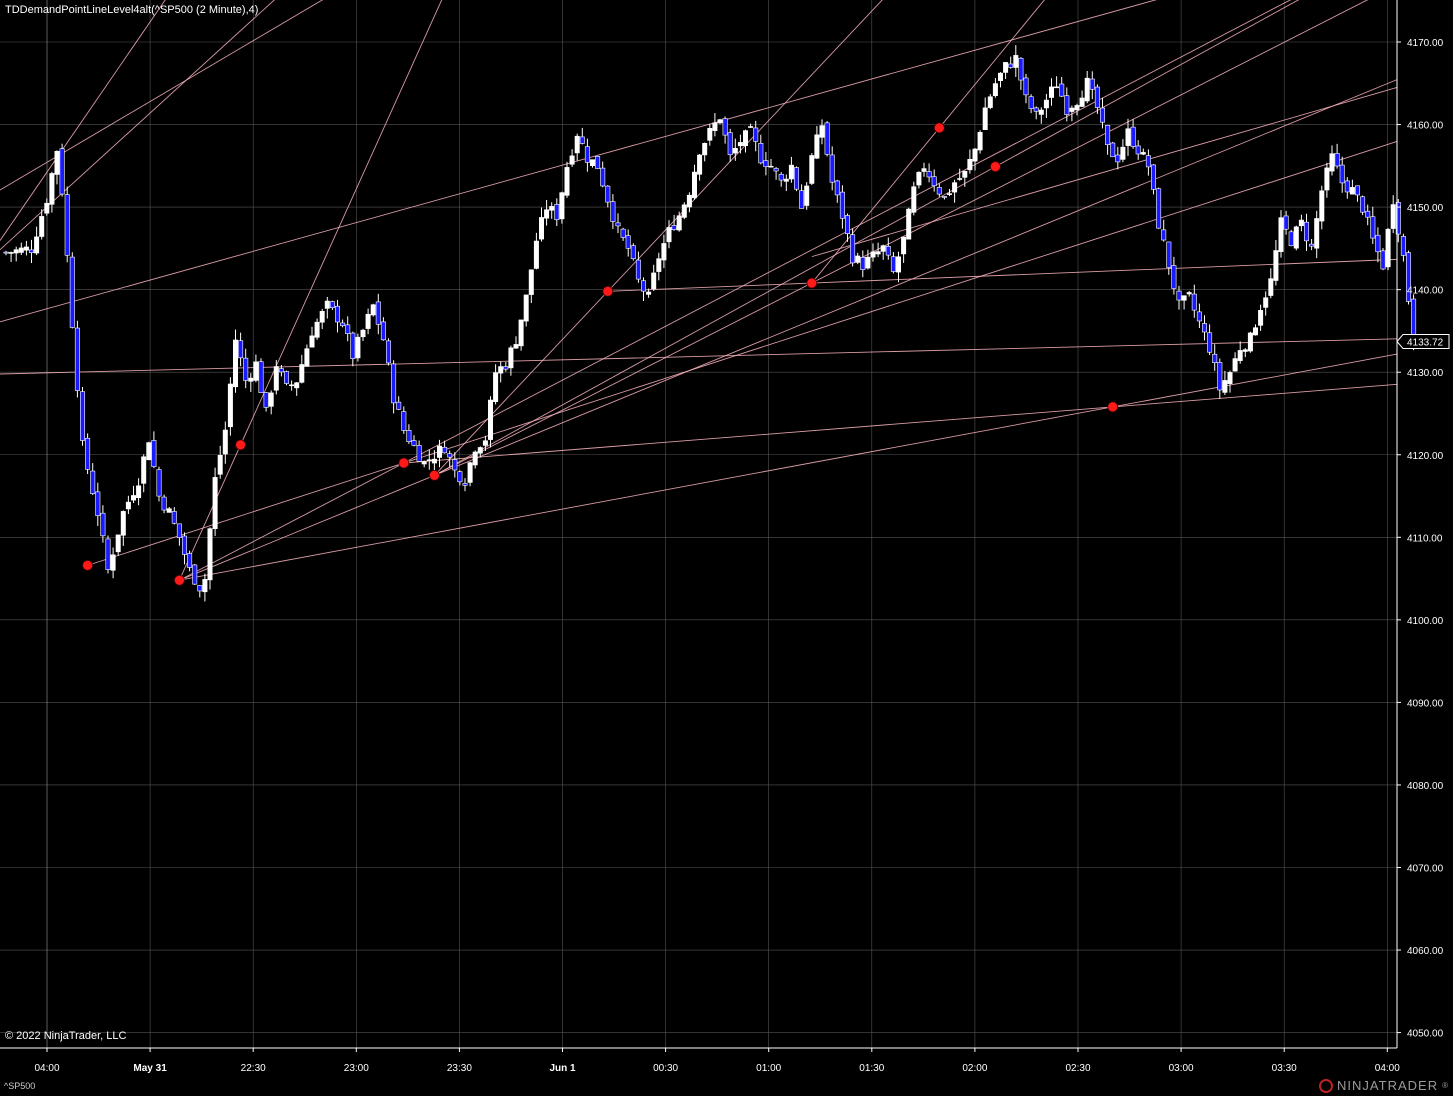 The width and height of the screenshot is (1453, 1096). I want to click on x-tick-label: 03:30, so click(1284, 1068).